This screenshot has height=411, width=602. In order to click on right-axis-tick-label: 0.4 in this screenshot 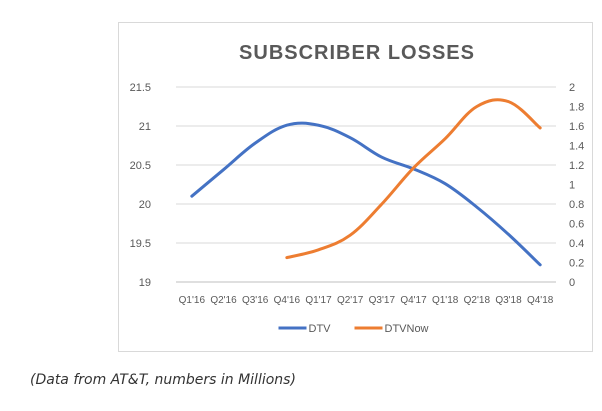, I will do `click(576, 244)`.